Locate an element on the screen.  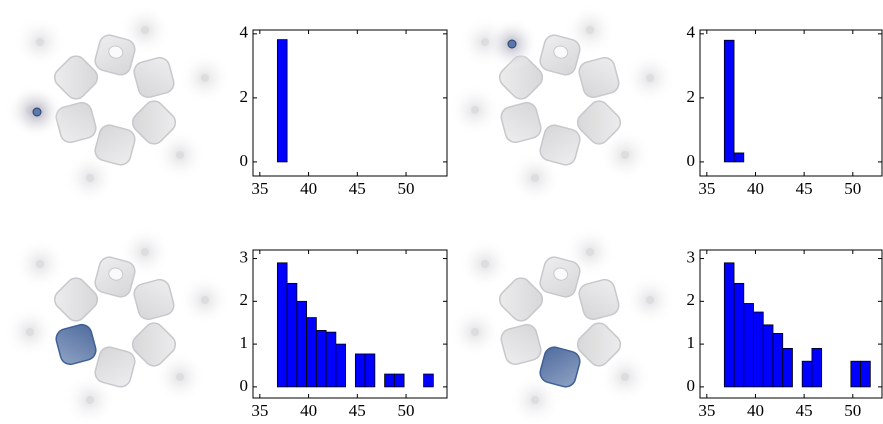
histogram-chart: 35 40 45 50 0 1 2 3 is located at coordinates (785, 333).